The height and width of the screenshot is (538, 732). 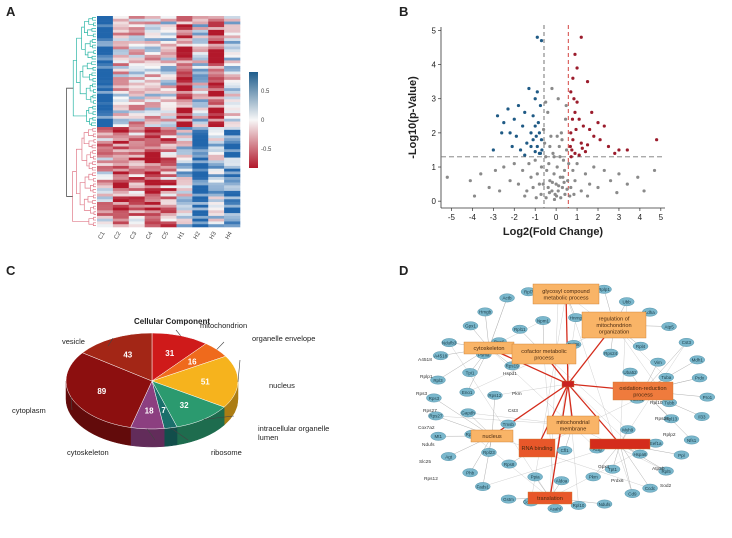 I want to click on dendrogram-root, so click(x=70, y=142).